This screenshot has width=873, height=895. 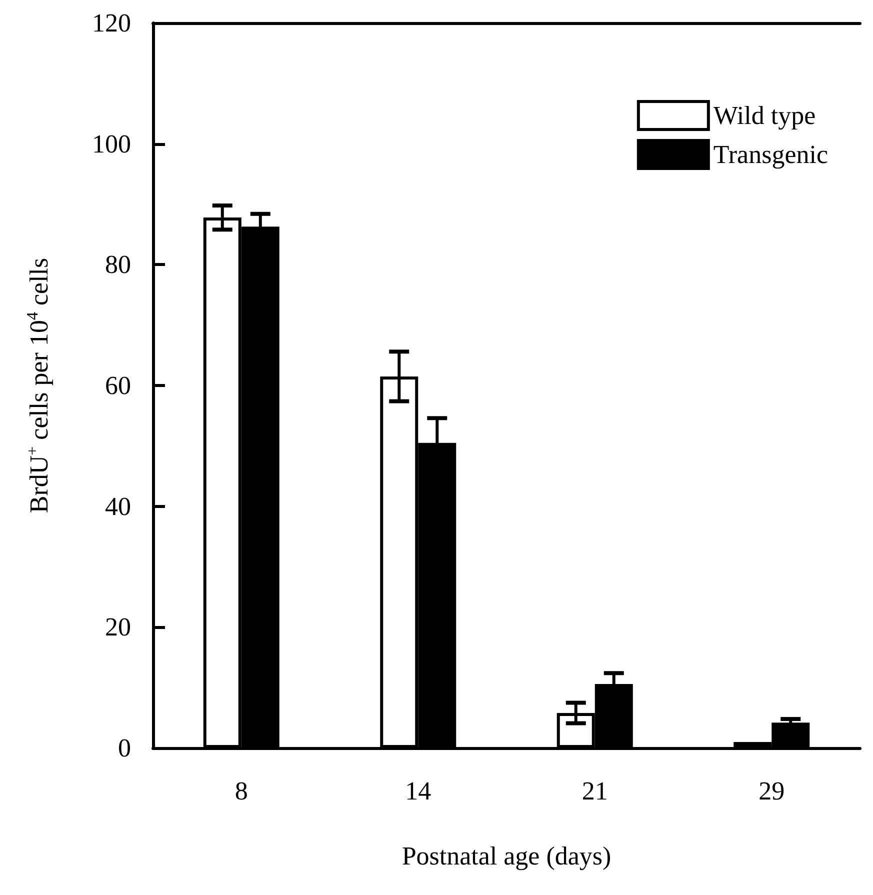 What do you see at coordinates (118, 265) in the screenshot?
I see `y-tick-label: 80` at bounding box center [118, 265].